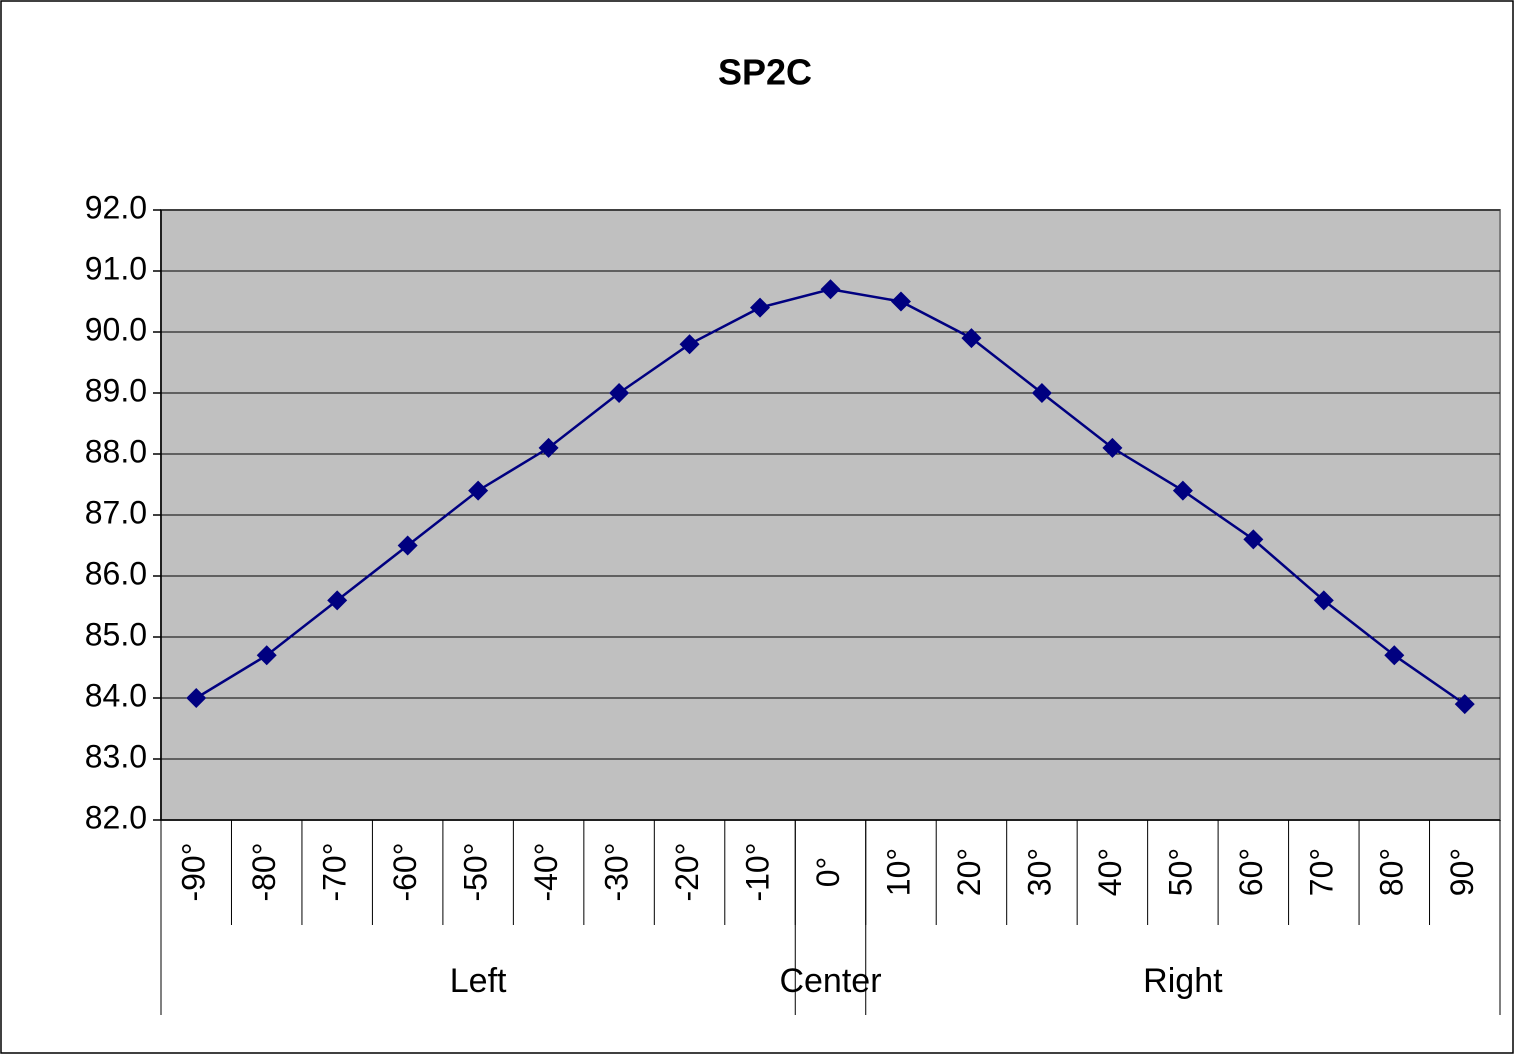  What do you see at coordinates (116, 573) in the screenshot?
I see `y-tick-label: 86.0` at bounding box center [116, 573].